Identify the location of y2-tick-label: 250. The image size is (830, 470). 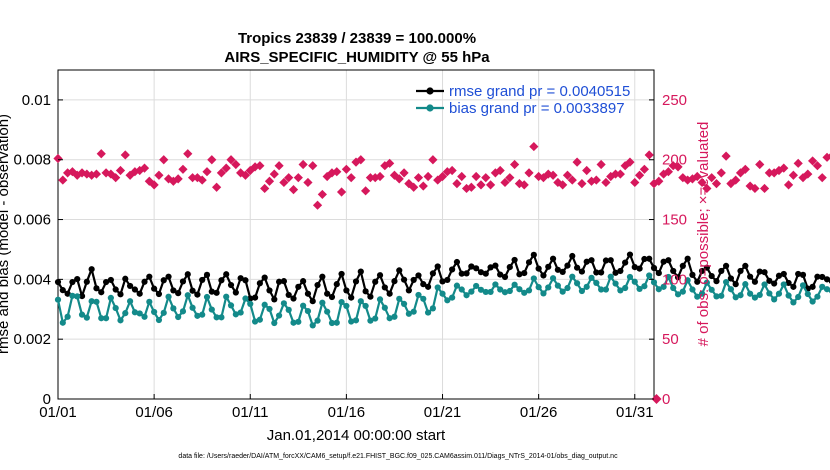
(674, 100).